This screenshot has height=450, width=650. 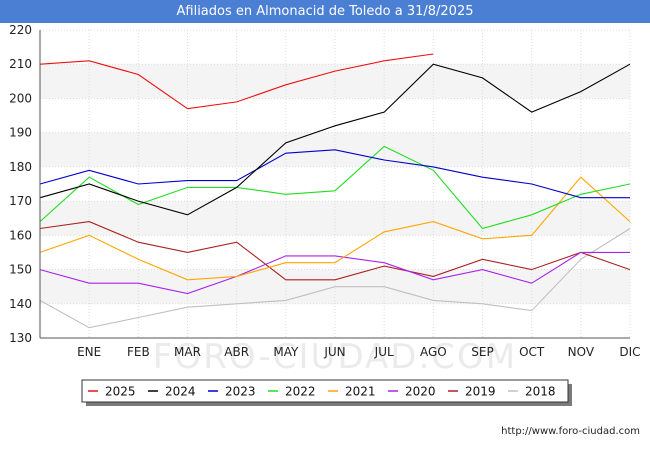 I want to click on watermark-layer: FORO-CIUDAD.COM, so click(x=335, y=357).